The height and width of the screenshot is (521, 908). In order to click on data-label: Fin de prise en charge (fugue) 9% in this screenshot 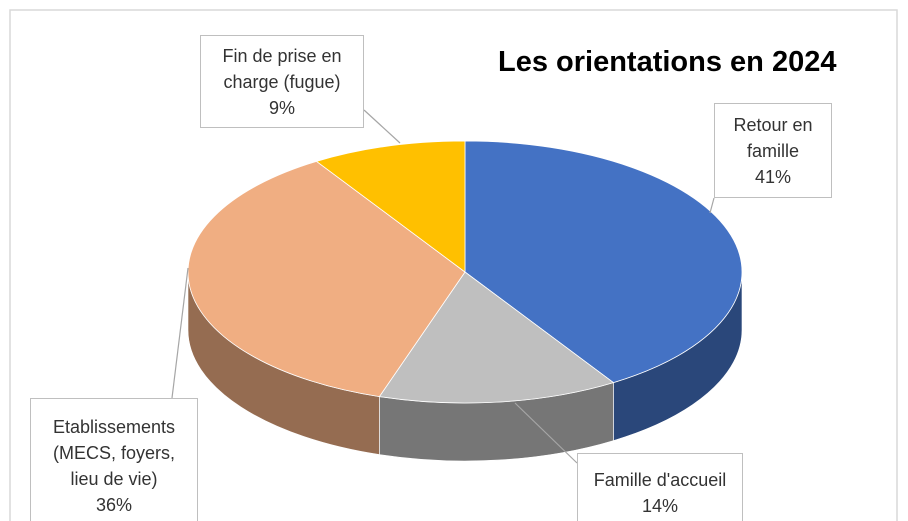, I will do `click(282, 81)`.